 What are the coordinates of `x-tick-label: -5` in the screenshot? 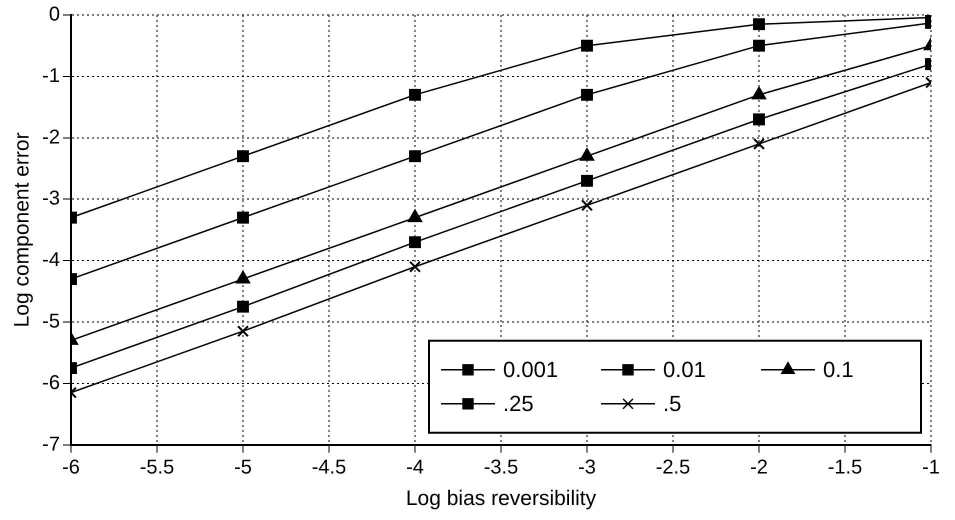 It's located at (243, 467).